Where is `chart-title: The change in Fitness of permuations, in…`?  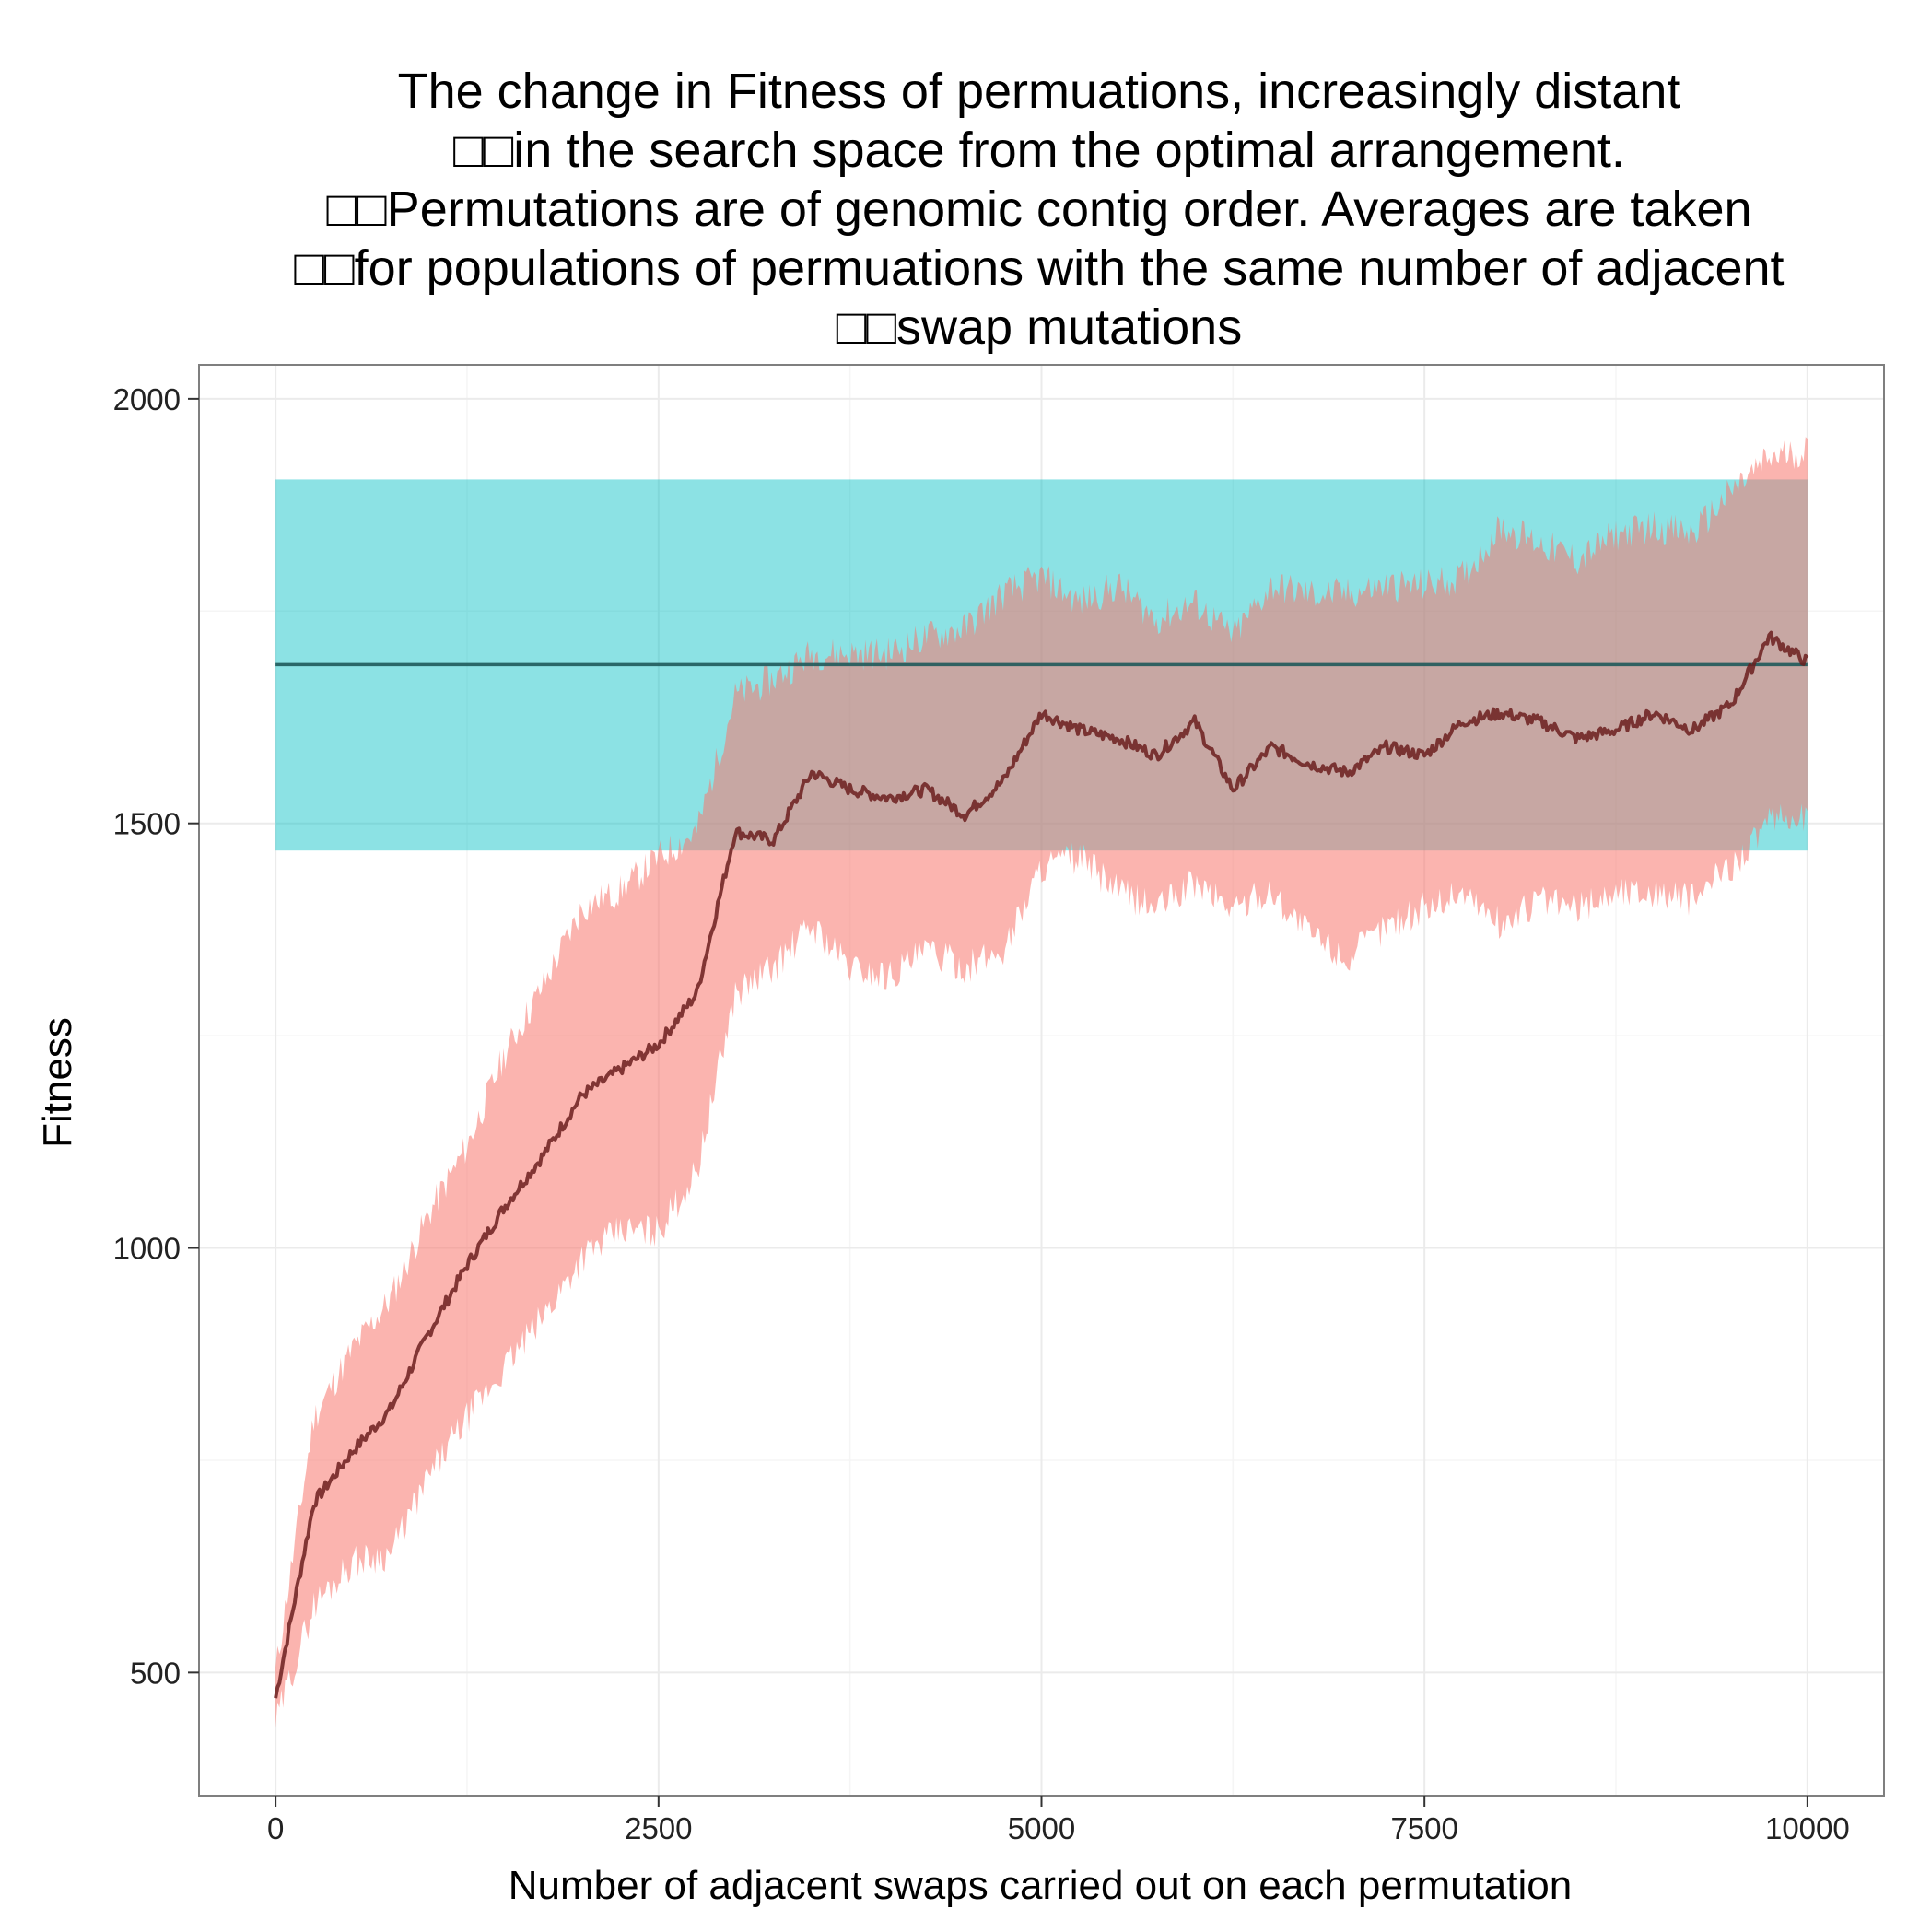 chart-title: The change in Fitness of permuations, in… is located at coordinates (1039, 209).